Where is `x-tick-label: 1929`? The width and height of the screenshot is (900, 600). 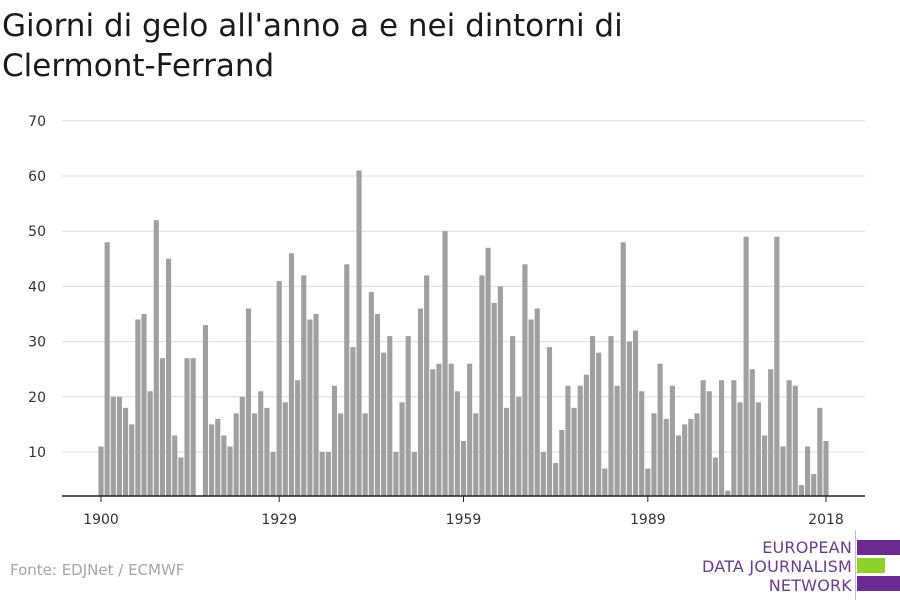 x-tick-label: 1929 is located at coordinates (279, 520).